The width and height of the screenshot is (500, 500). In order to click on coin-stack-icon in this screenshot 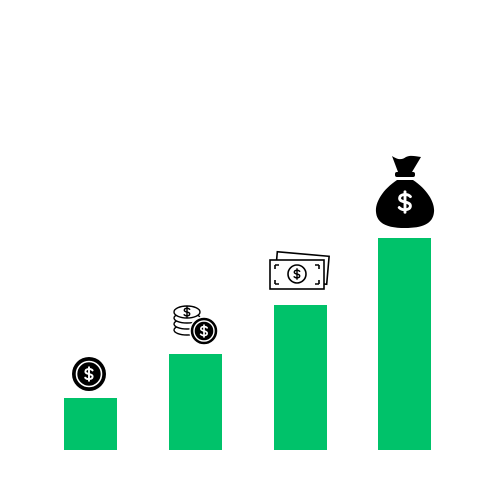, I will do `click(196, 325)`.